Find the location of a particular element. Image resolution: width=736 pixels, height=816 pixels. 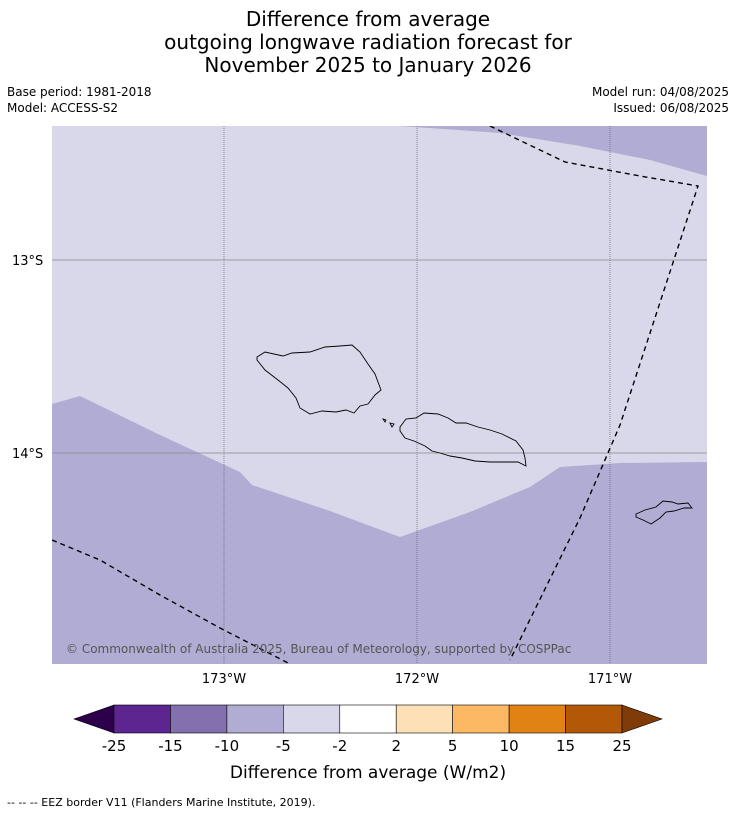

title-line-3: November 2025 to January 2026 is located at coordinates (368, 65).